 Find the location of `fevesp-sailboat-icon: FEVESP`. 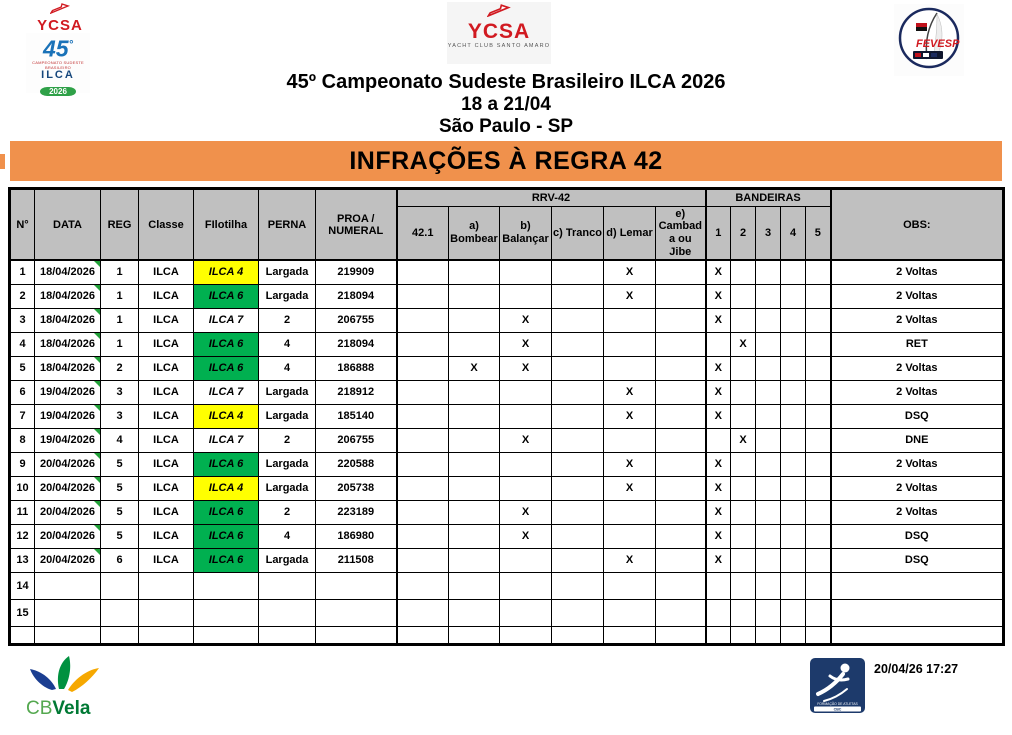

fevesp-sailboat-icon: FEVESP is located at coordinates (929, 38).